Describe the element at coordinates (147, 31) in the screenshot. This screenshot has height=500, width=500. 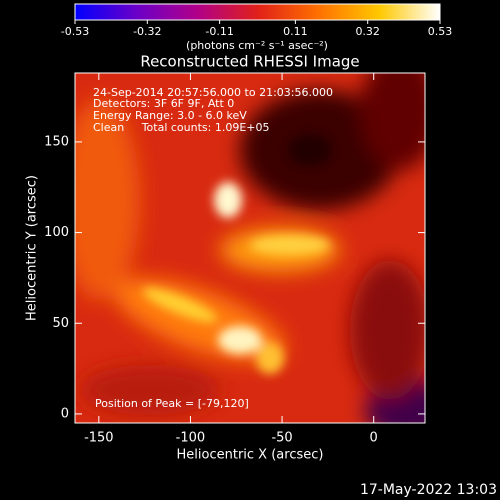
I see `colorbar-tick-label: -0.32` at that location.